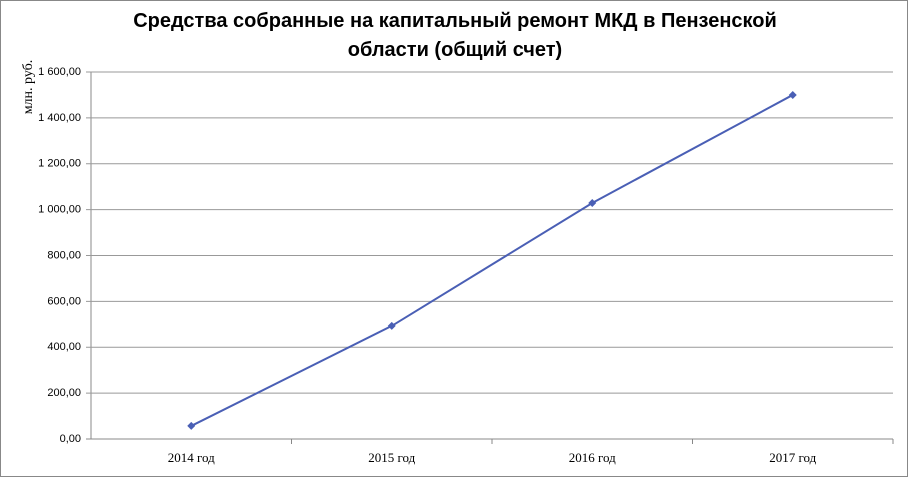 The image size is (908, 477). Describe the element at coordinates (64, 393) in the screenshot. I see `y-tick-label: 200,00` at that location.